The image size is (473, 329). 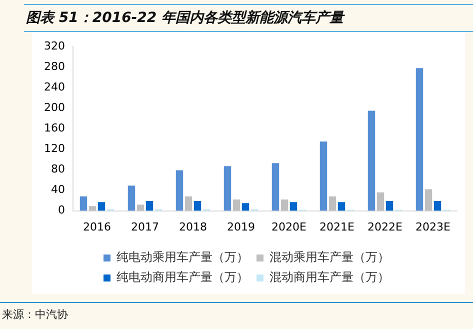 I want to click on legend-label: 混动商用车产量（万）, so click(x=330, y=277).